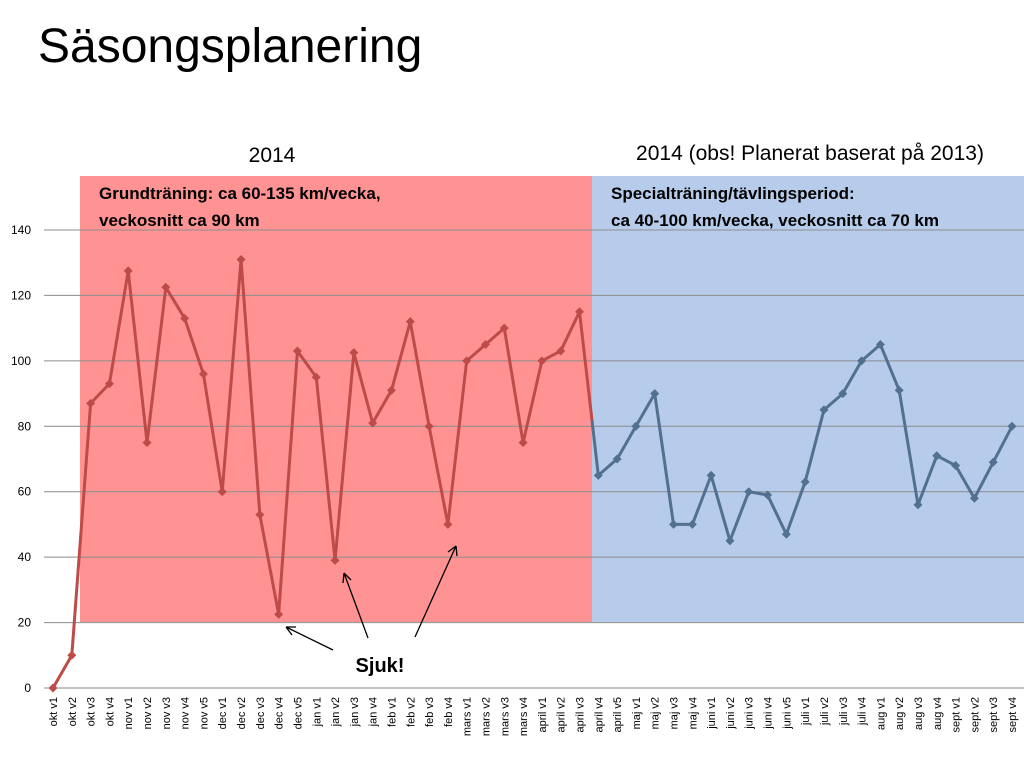 The height and width of the screenshot is (773, 1024). I want to click on region-text: ca 40-100 km/vecka, veckosnitt ca 70 km, so click(775, 220).